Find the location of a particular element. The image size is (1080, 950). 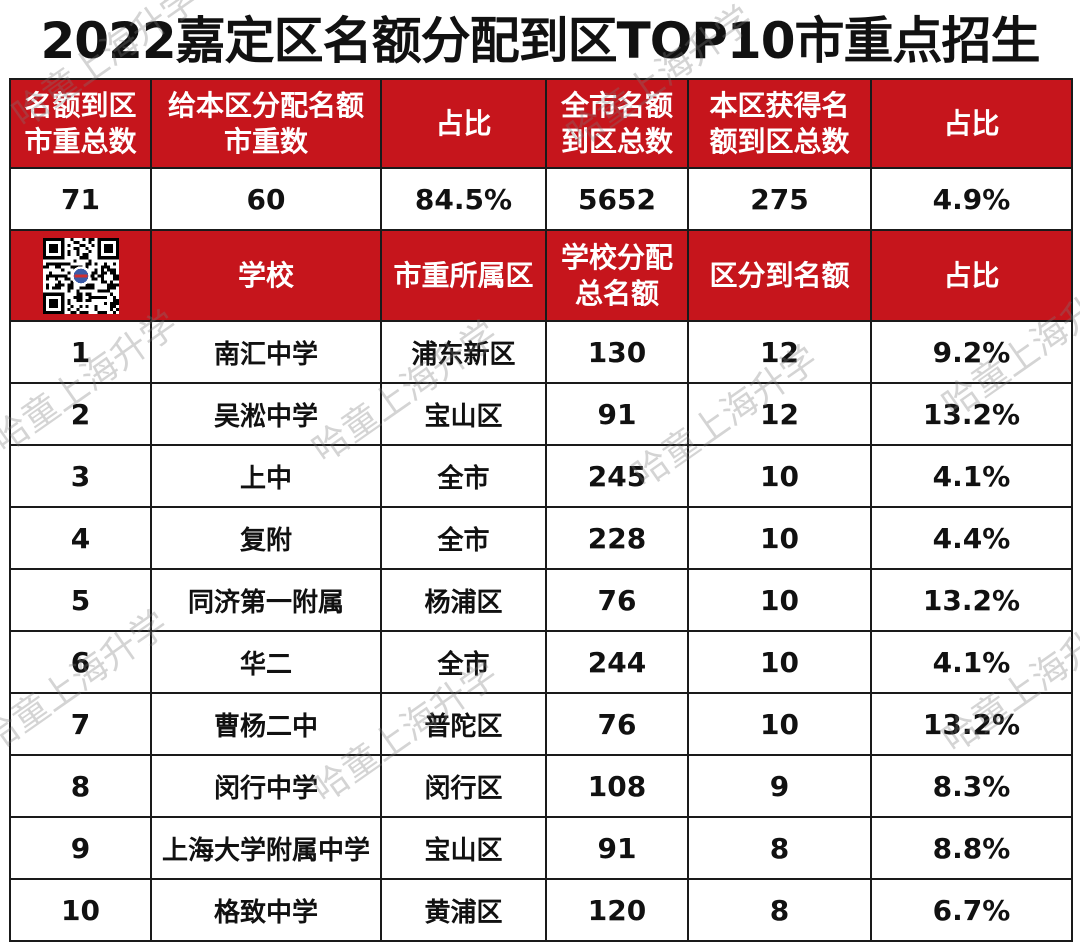

header-label: 学校分配 总名额 is located at coordinates (616, 275).